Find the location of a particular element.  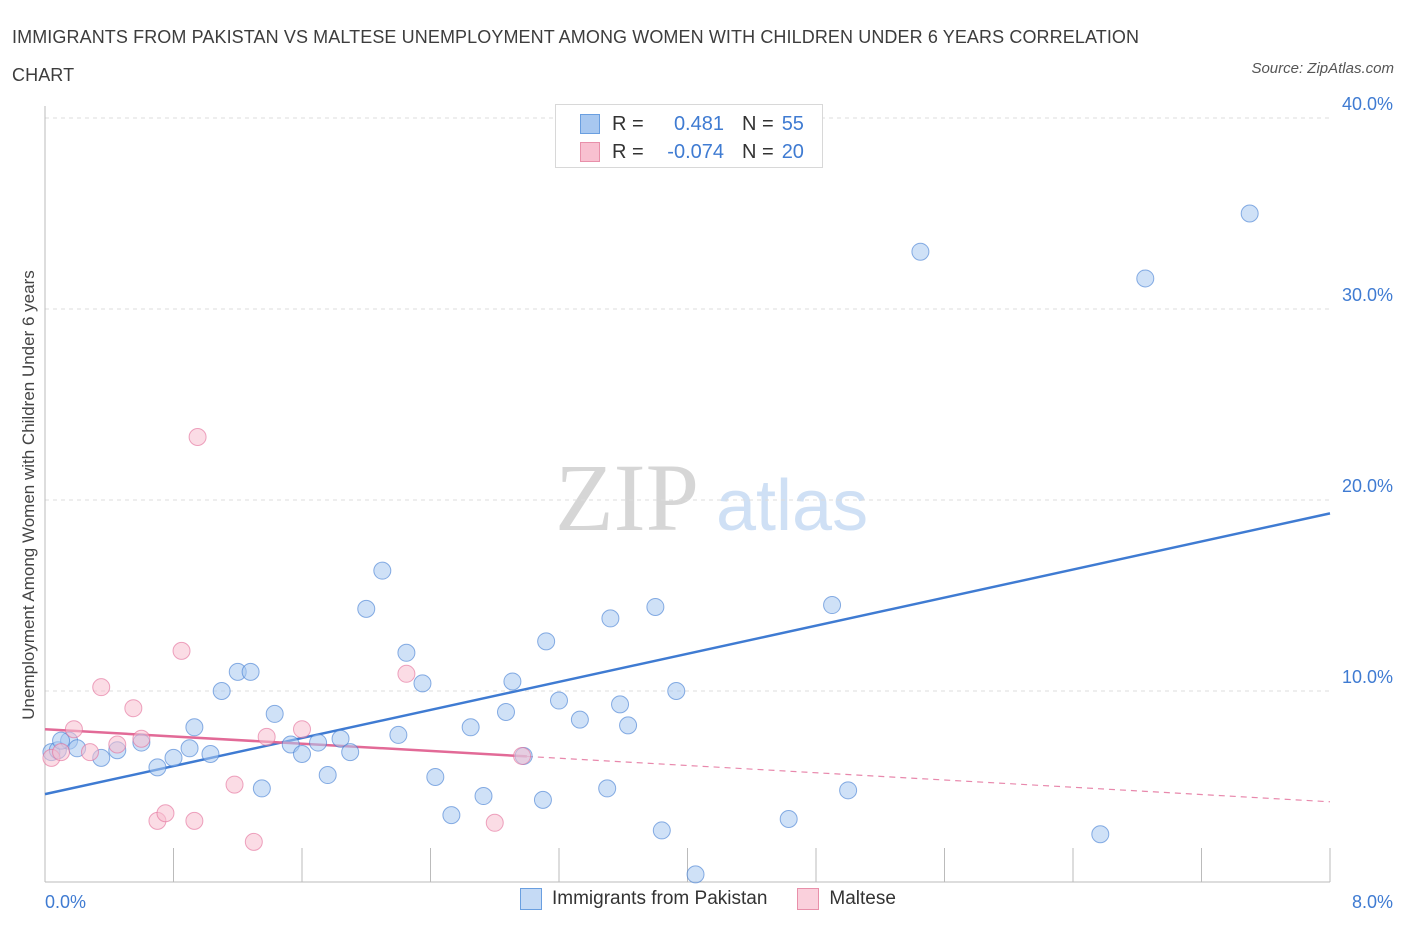

legend-row-maltese: R = -0.074 N = 20 is located at coordinates (692, 152).